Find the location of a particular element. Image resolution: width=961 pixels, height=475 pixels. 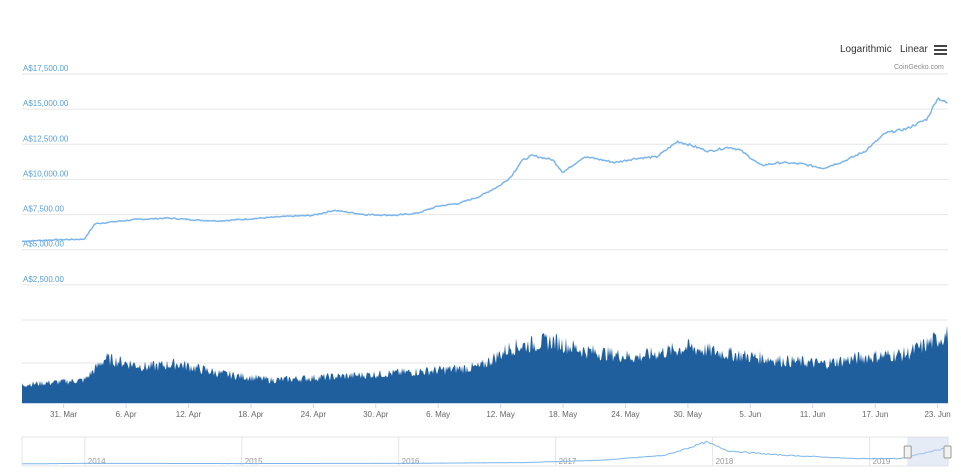

navigator-right-handle is located at coordinates (947, 452).